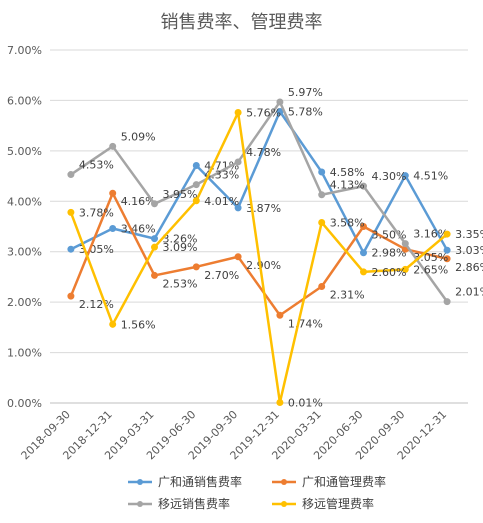 The width and height of the screenshot is (483, 523). I want to click on data-label: 3.16%, so click(430, 234).